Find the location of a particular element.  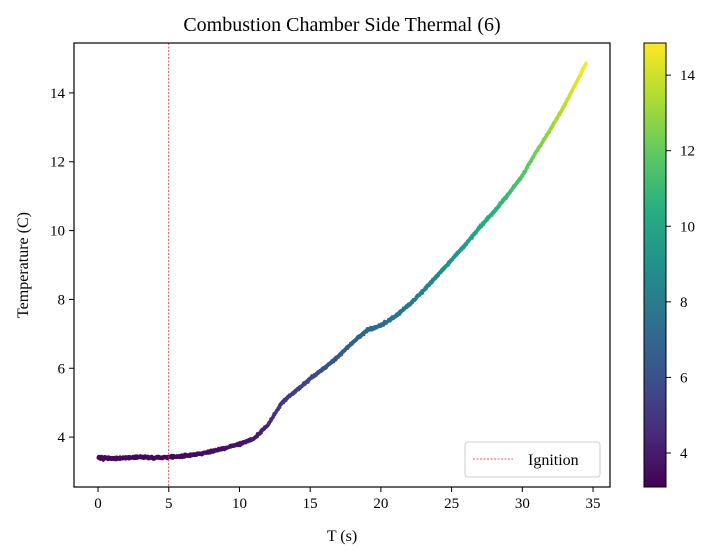

y-axis: 4 6 8 10 12 14 is located at coordinates (62, 266).